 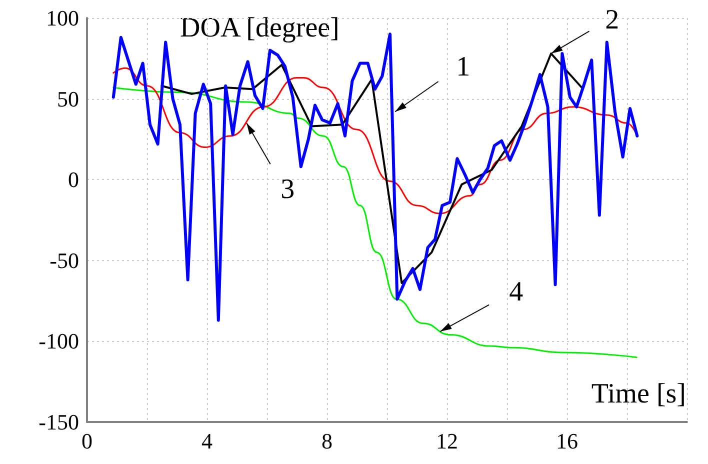 What do you see at coordinates (58, 341) in the screenshot?
I see `y-tick-label: -100` at bounding box center [58, 341].